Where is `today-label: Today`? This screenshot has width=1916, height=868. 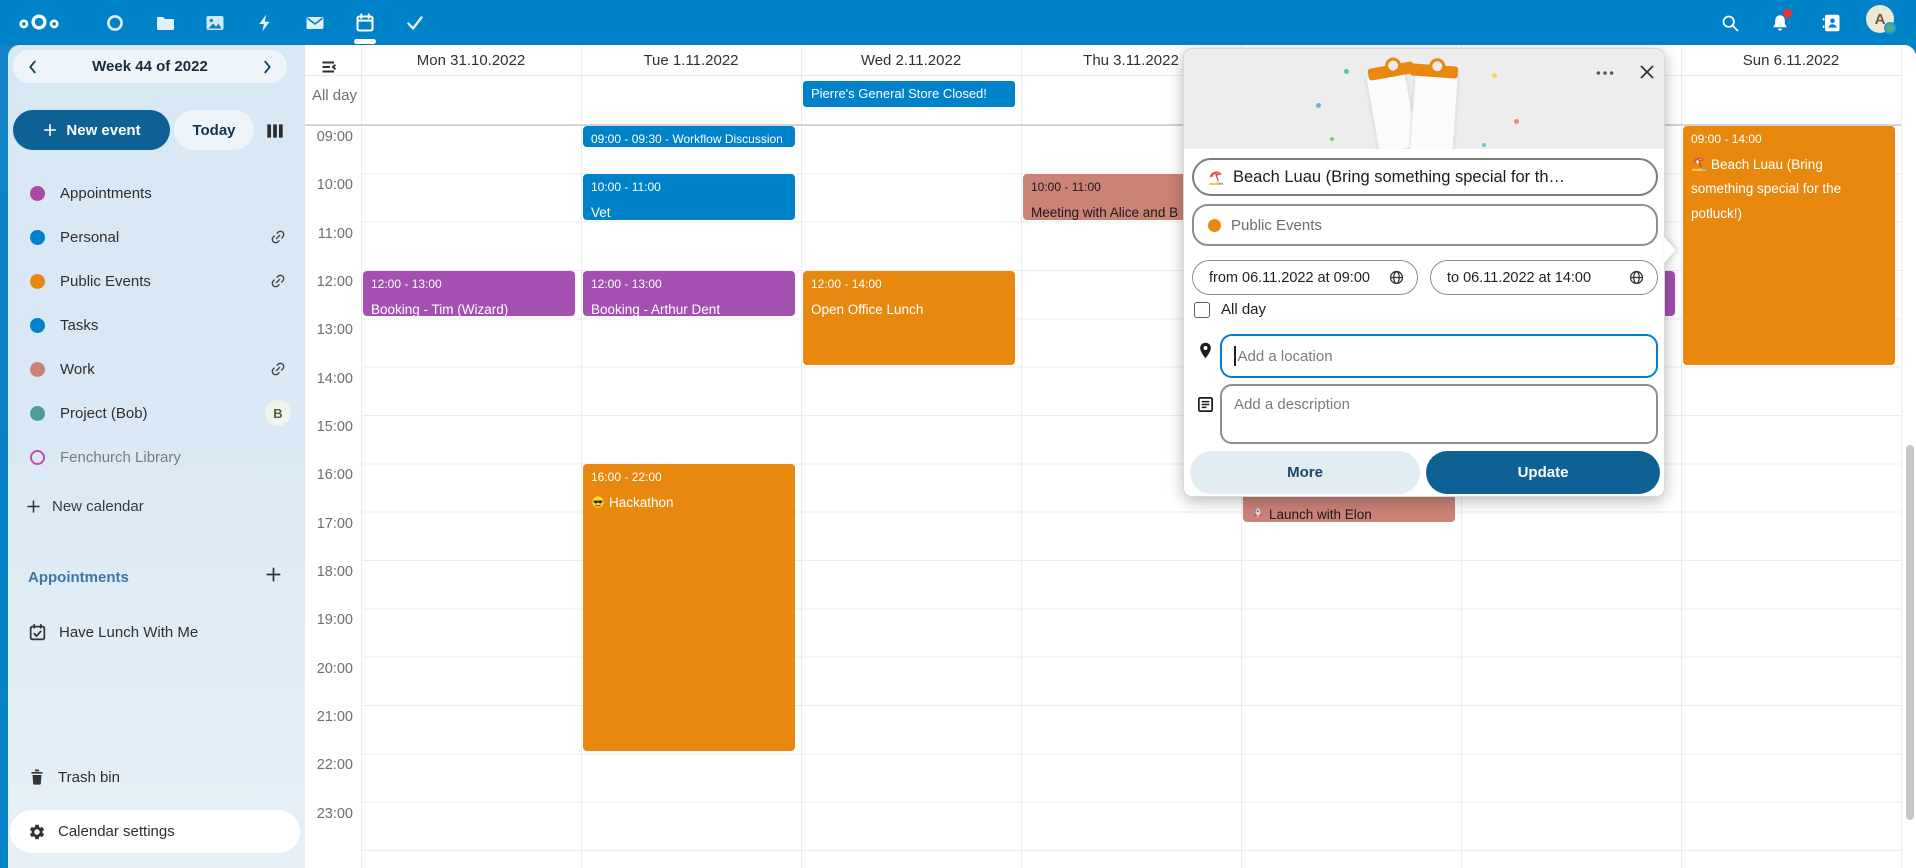 today-label: Today is located at coordinates (214, 130).